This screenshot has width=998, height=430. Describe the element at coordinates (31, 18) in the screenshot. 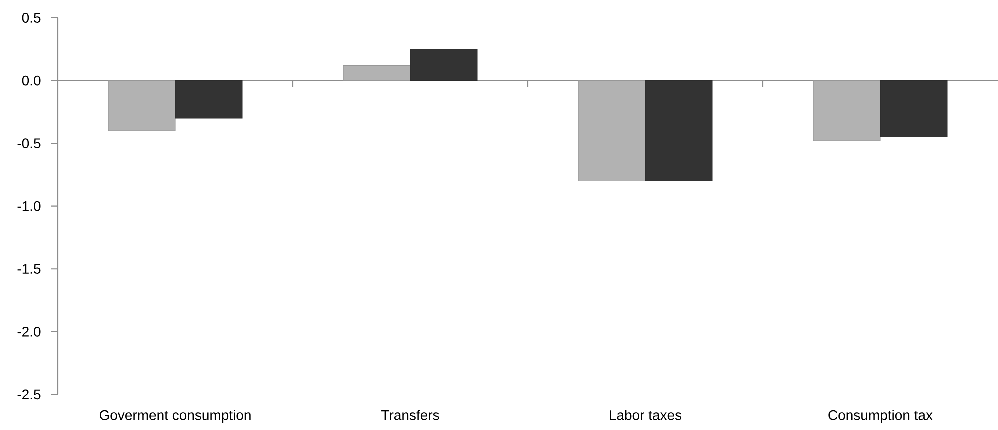

I see `y-tick-label: 0.5` at that location.